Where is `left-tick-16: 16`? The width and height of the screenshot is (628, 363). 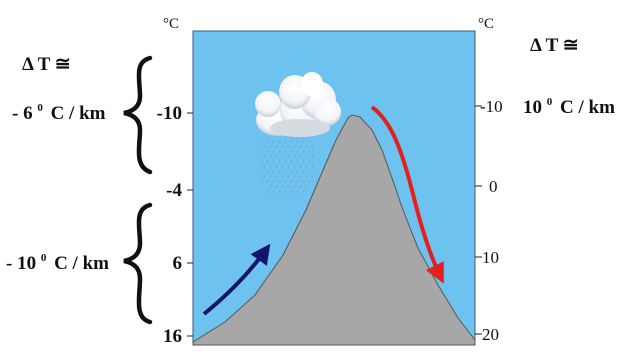 left-tick-16: 16 is located at coordinates (172, 336).